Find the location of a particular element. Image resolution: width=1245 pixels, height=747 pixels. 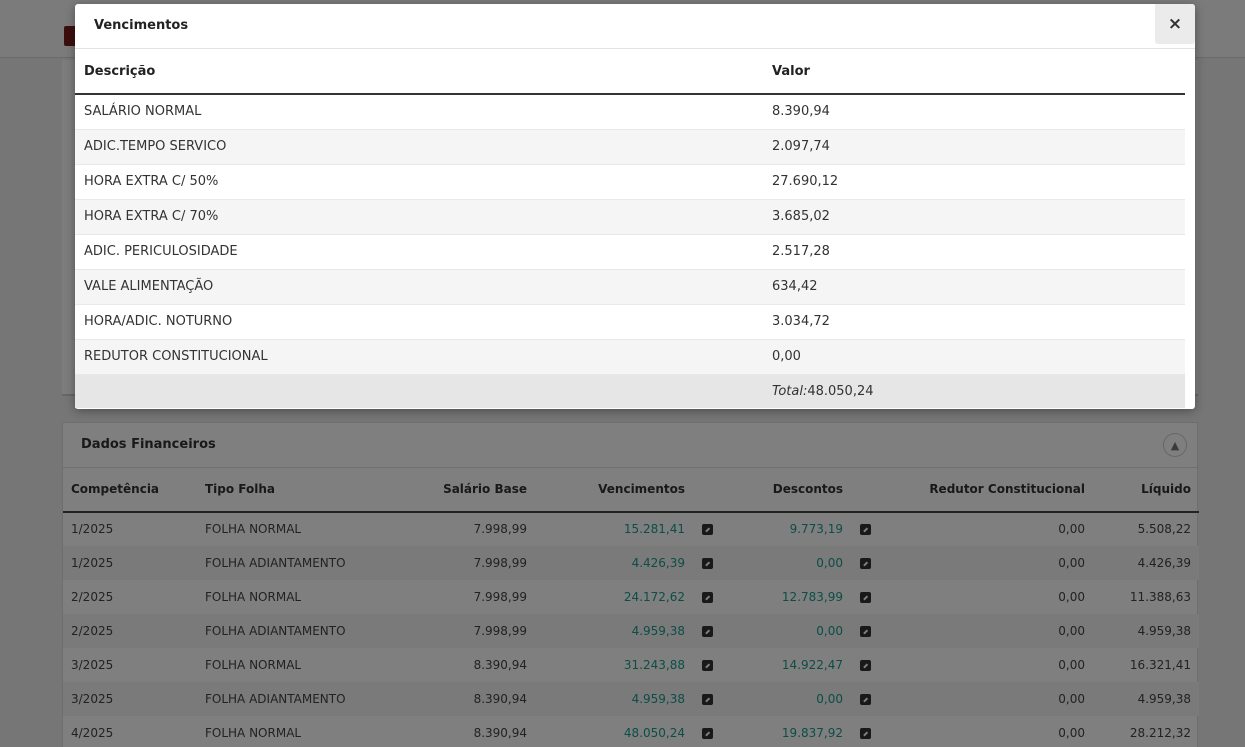

row-description: HORA EXTRA C/ 50% is located at coordinates (419, 182).